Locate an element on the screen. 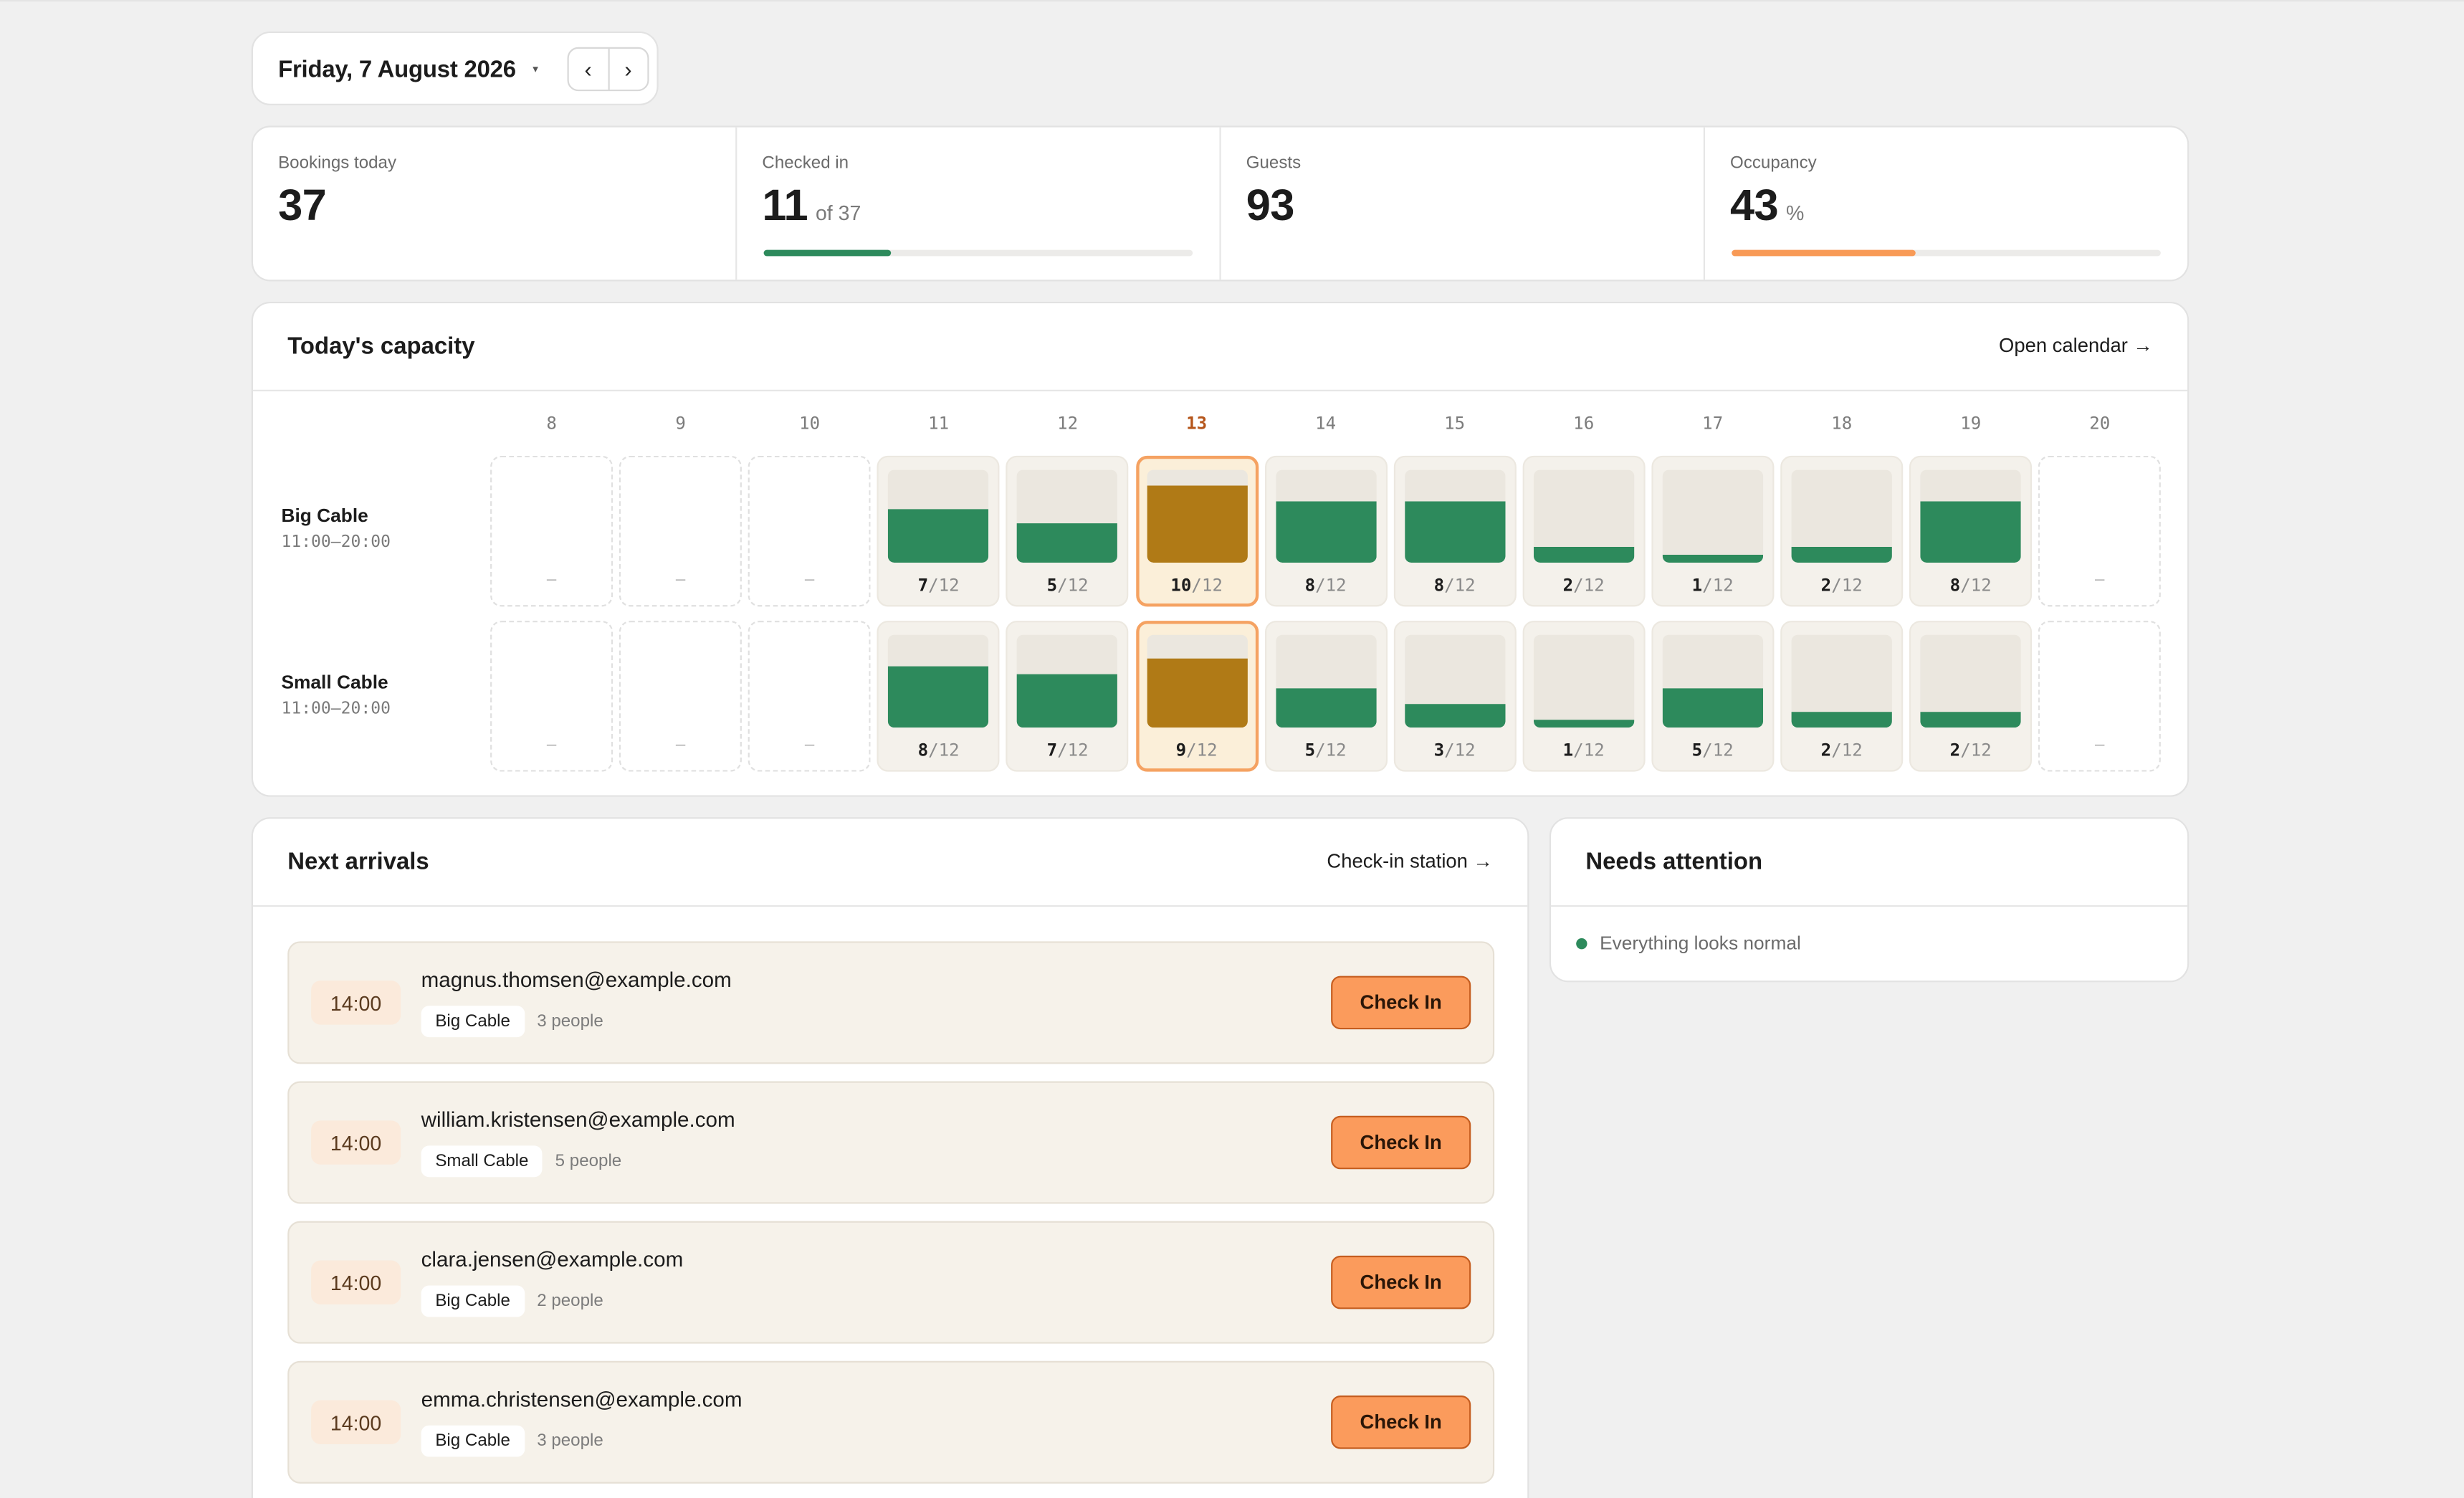 This screenshot has height=1498, width=2464. occupancy-progress is located at coordinates (1947, 253).